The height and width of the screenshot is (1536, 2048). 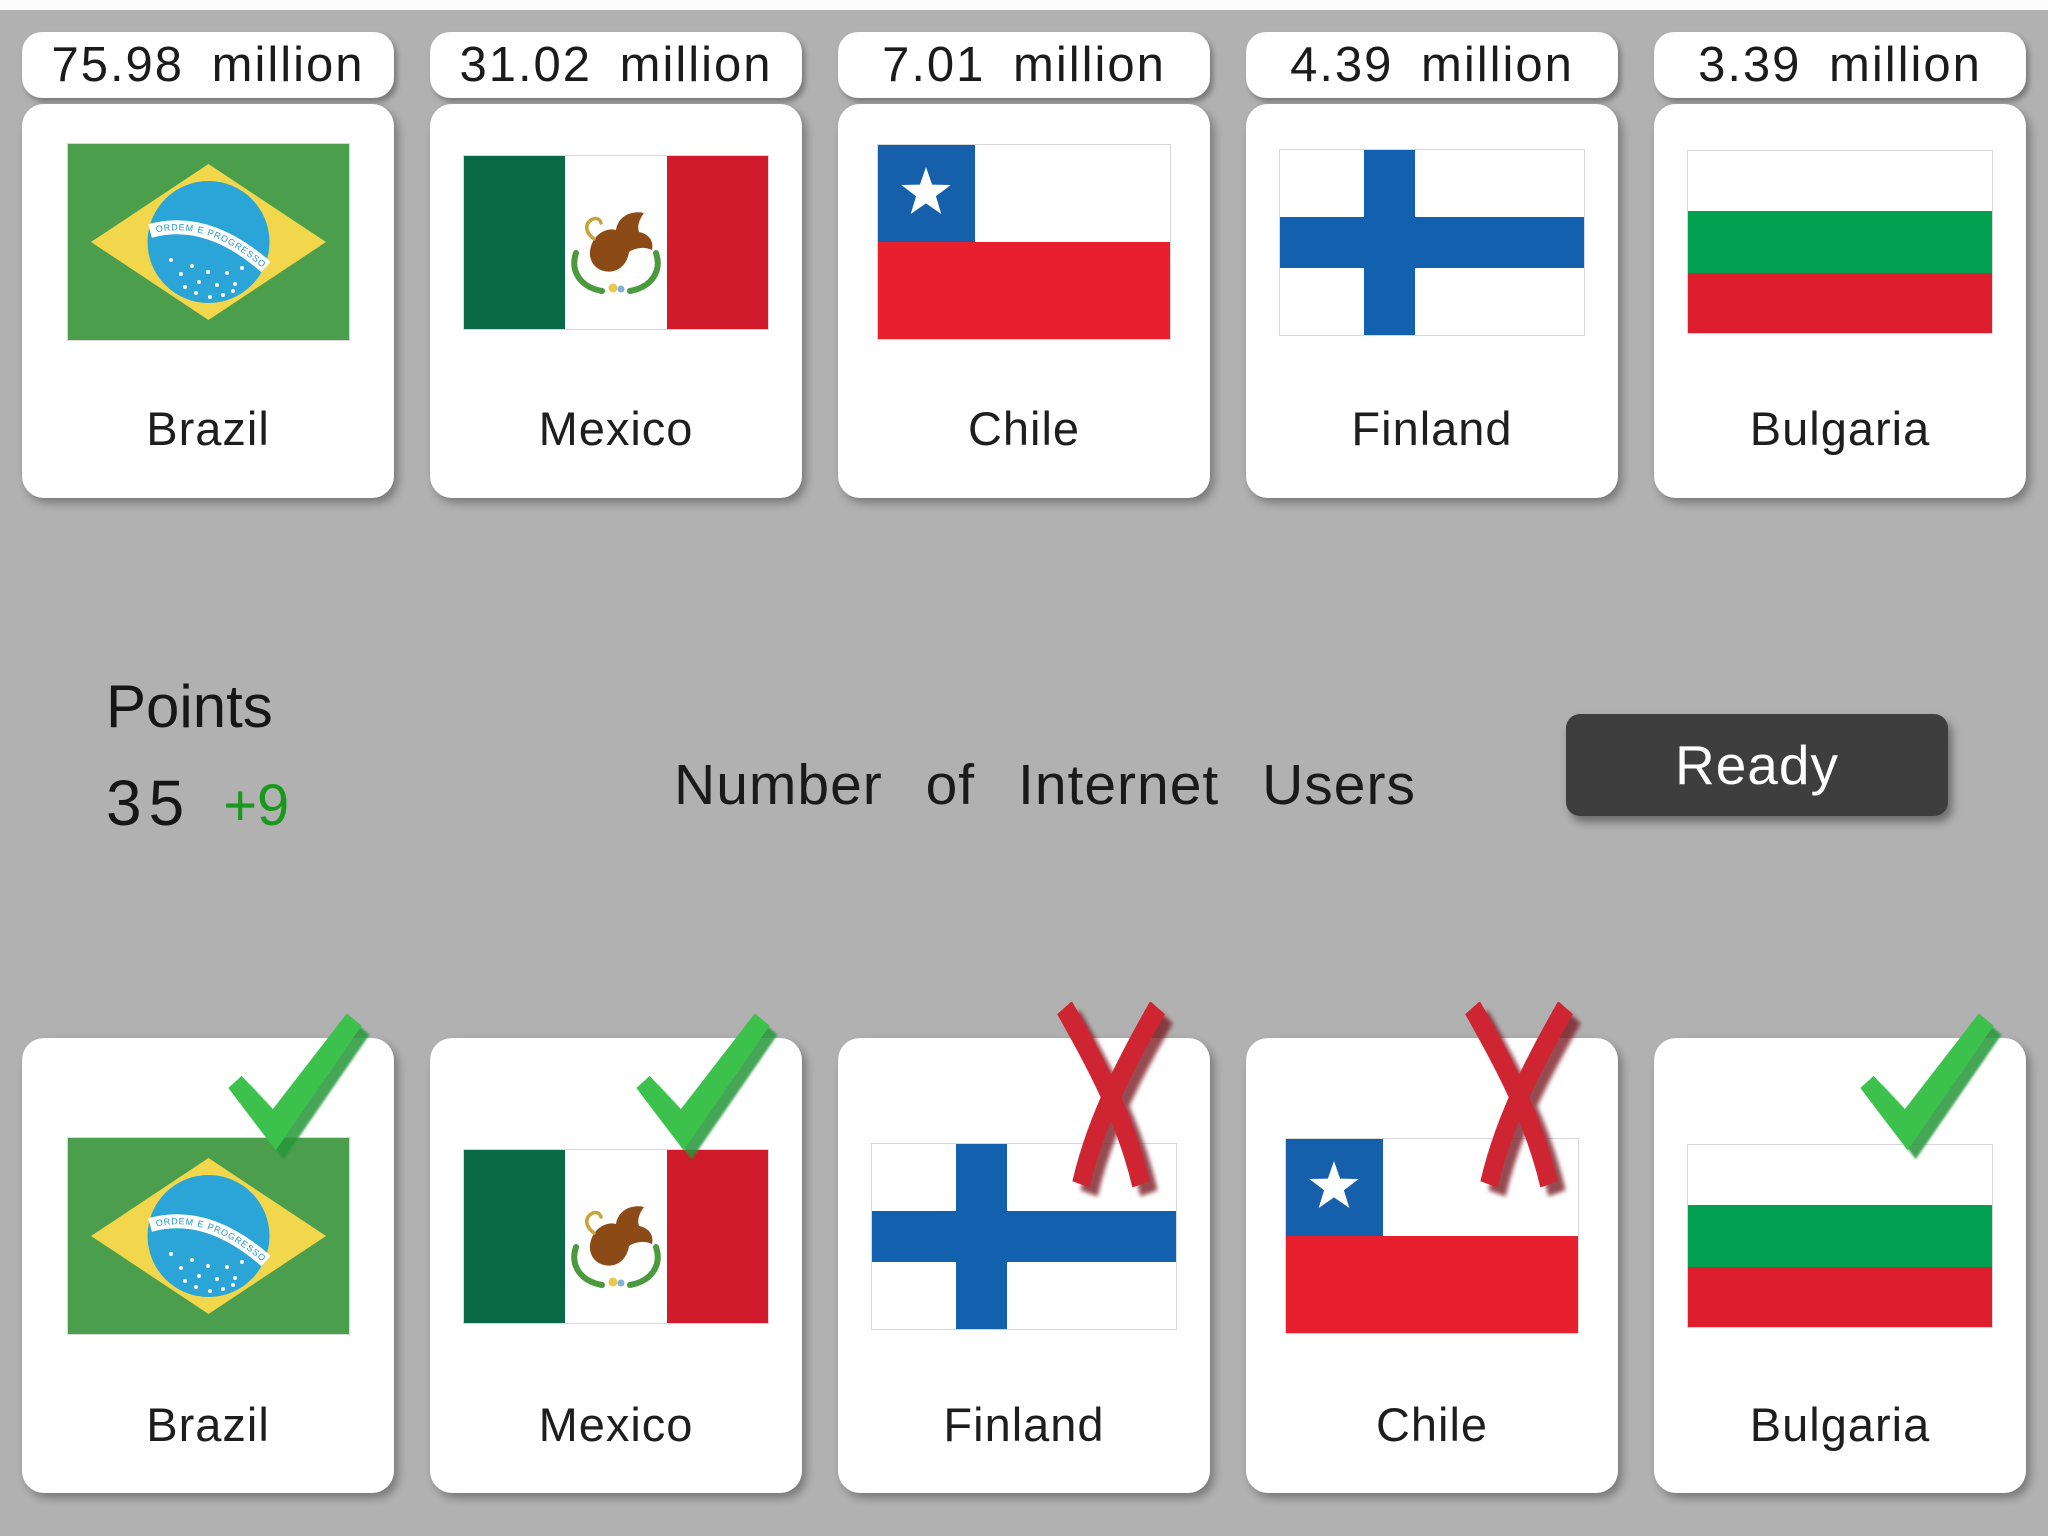 I want to click on quiz-title: Number of Internet Users, so click(x=1045, y=785).